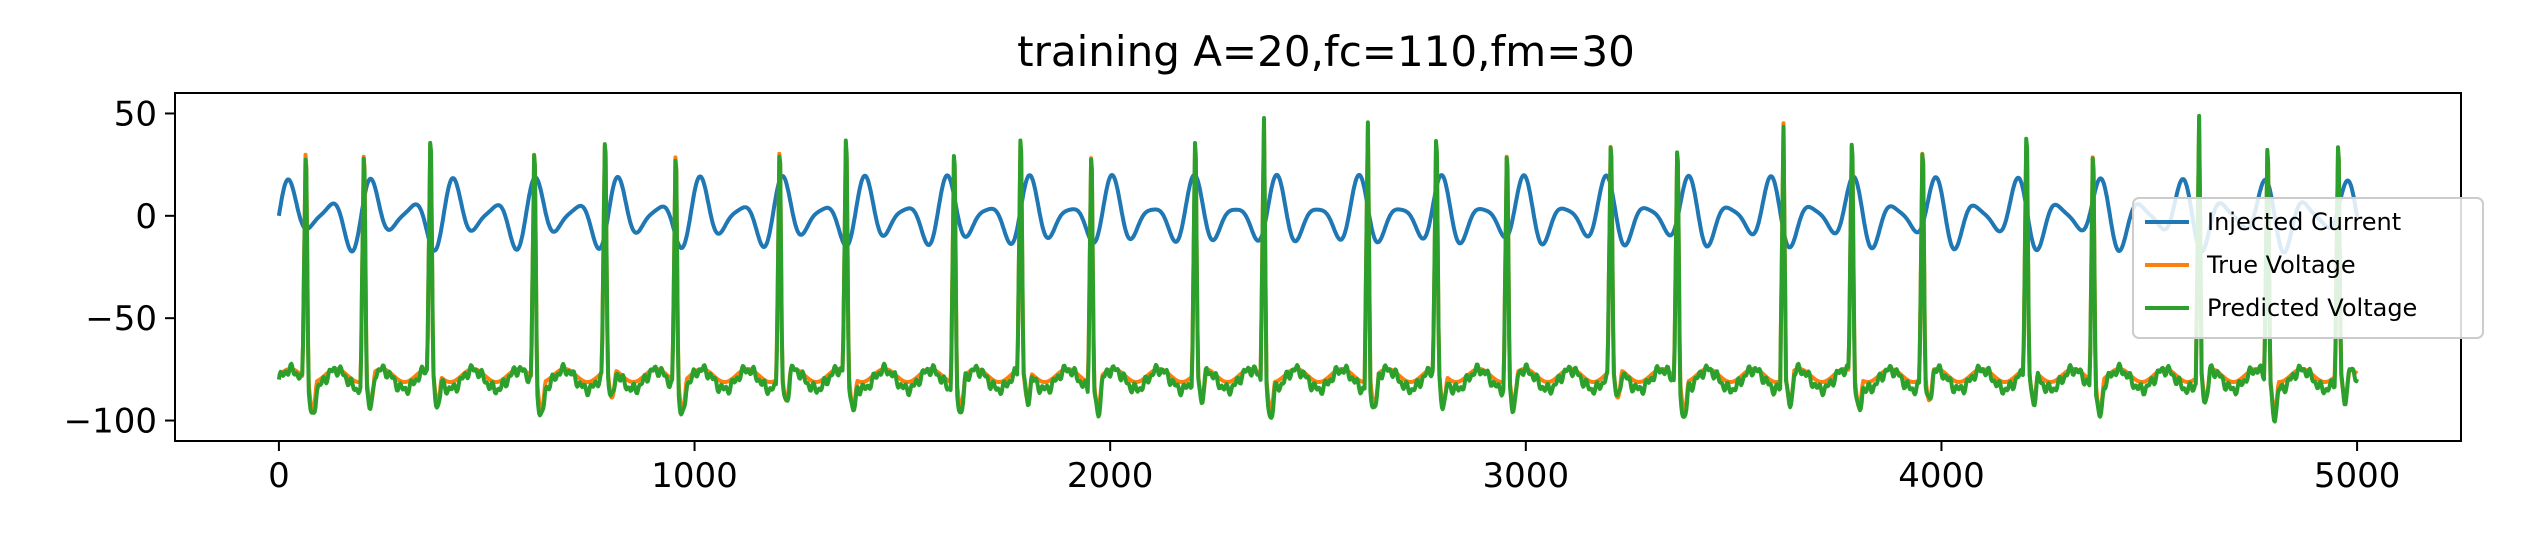  Describe the element at coordinates (694, 476) in the screenshot. I see `x-tick-label: 1000` at that location.